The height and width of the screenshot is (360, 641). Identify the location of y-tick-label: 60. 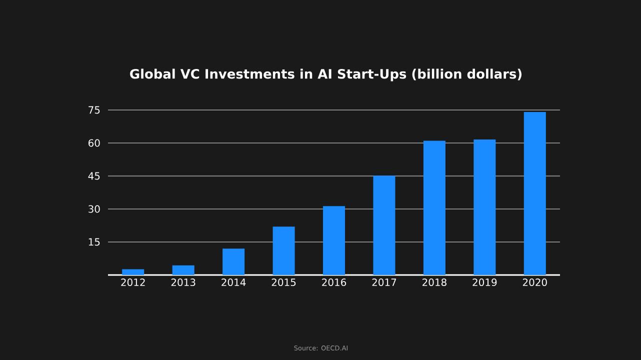
(94, 143).